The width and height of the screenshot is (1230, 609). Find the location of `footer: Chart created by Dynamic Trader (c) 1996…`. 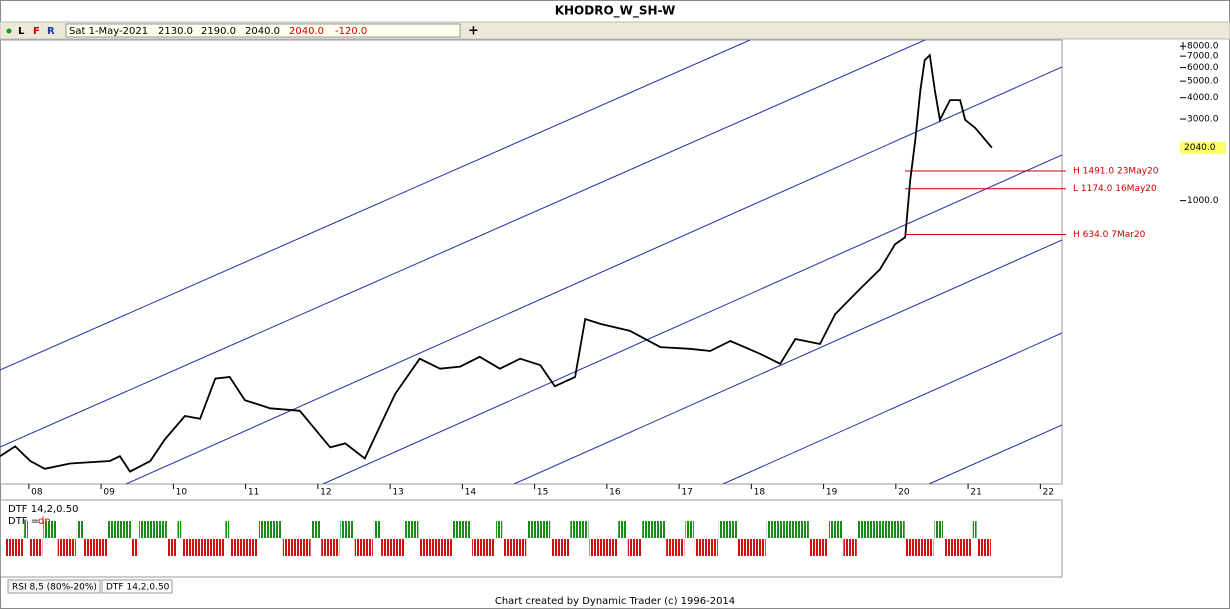

footer: Chart created by Dynamic Trader (c) 1996… is located at coordinates (615, 601).